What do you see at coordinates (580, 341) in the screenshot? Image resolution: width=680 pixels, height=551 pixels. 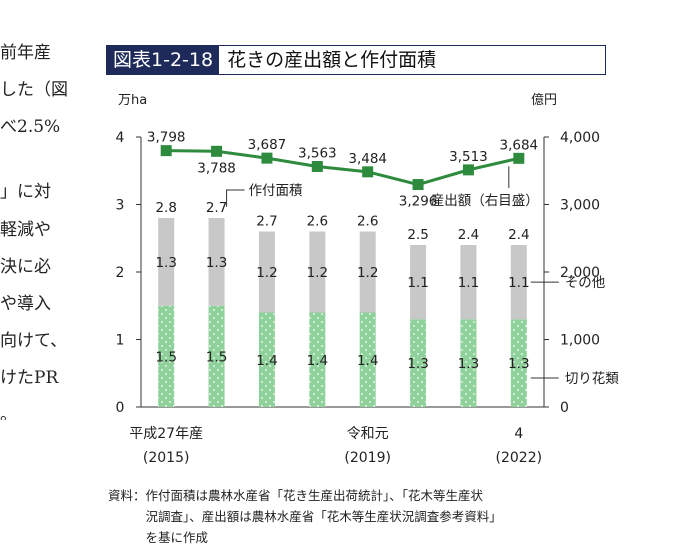 I see `right-tick-label: 1,000` at bounding box center [580, 341].